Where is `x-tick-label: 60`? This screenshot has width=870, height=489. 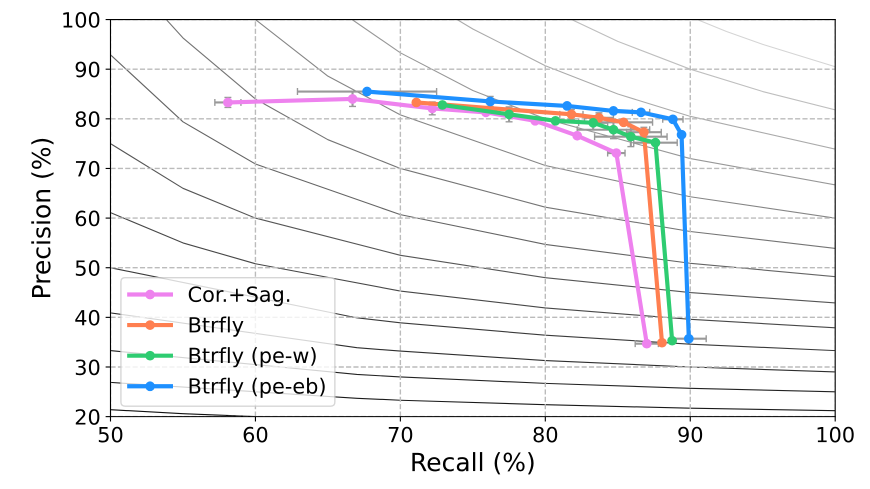
x-tick-label: 60 is located at coordinates (256, 434).